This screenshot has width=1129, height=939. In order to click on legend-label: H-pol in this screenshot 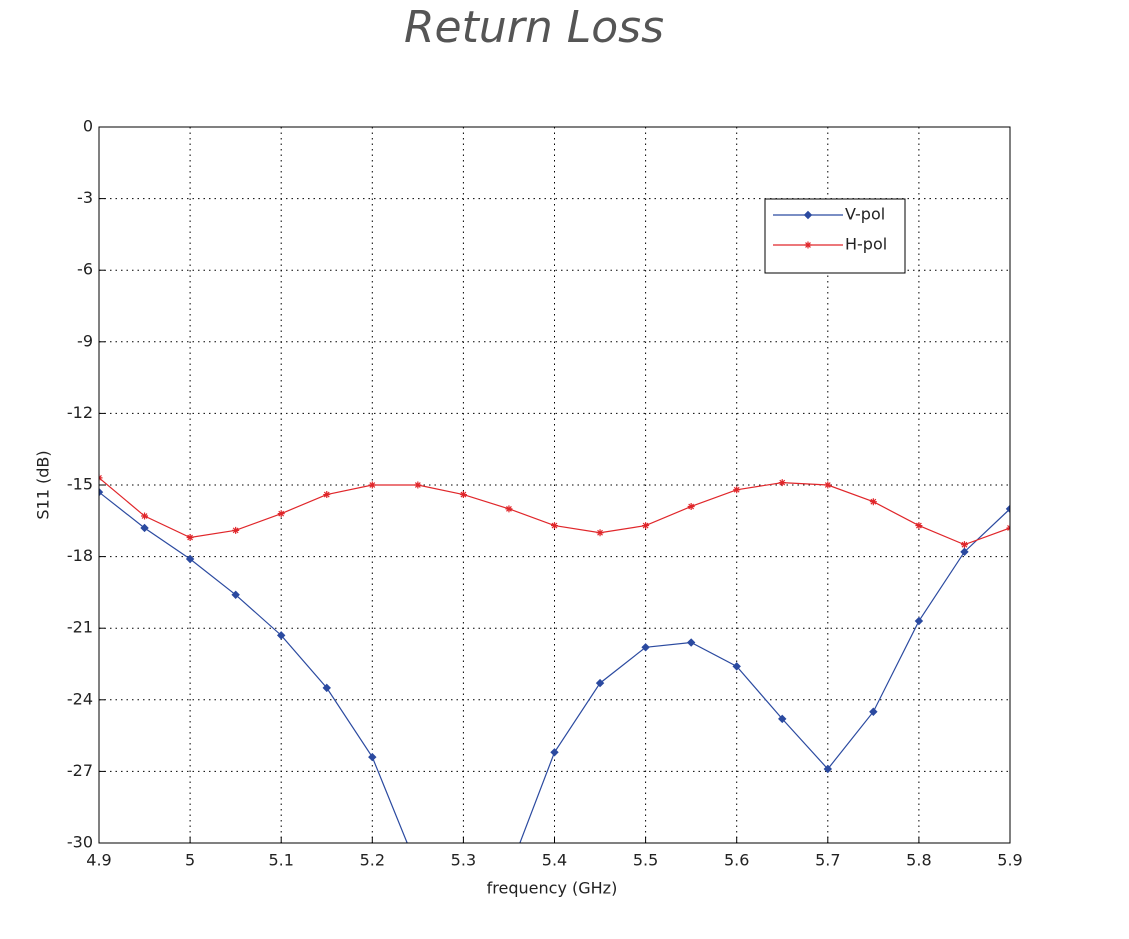, I will do `click(866, 244)`.